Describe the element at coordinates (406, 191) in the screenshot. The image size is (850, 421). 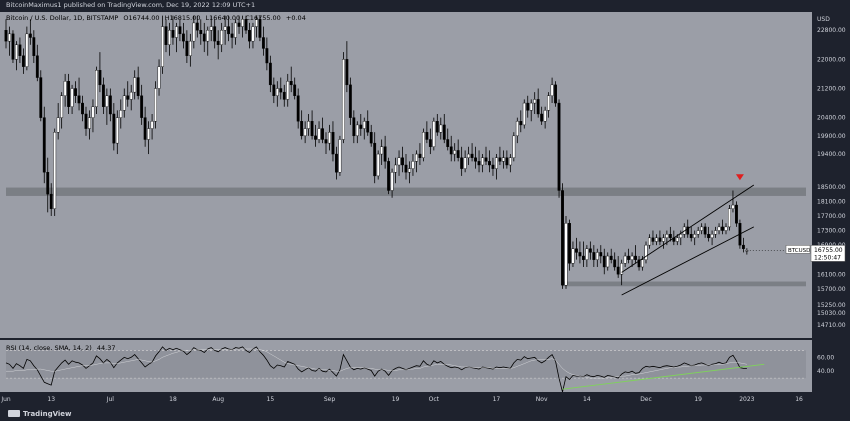
I see `resistance-zone` at that location.